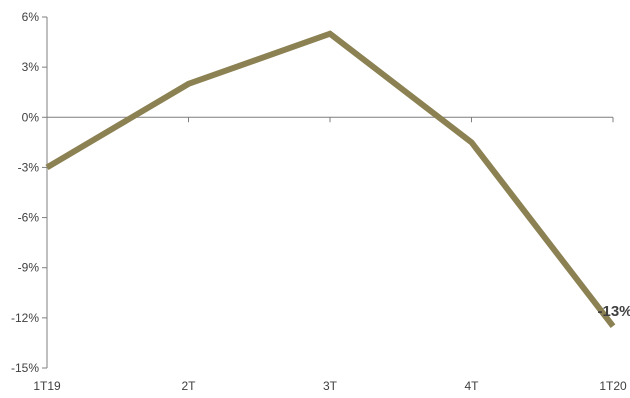  What do you see at coordinates (471, 386) in the screenshot?
I see `x-tick-label: 4T` at bounding box center [471, 386].